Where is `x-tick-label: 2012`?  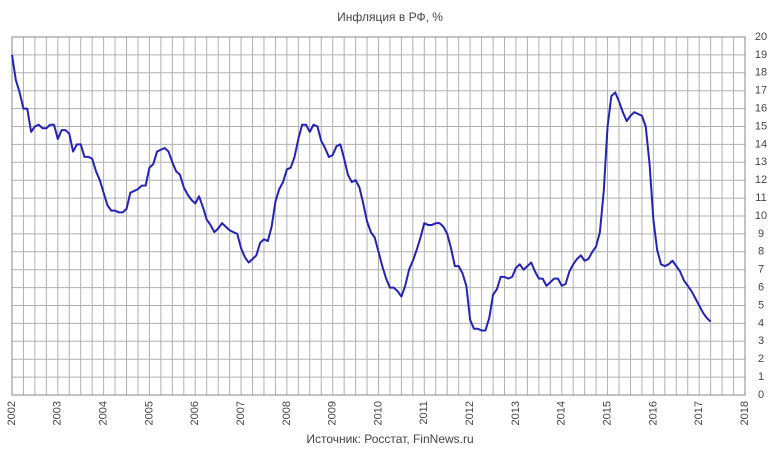
x-tick-label: 2012 is located at coordinates (470, 413).